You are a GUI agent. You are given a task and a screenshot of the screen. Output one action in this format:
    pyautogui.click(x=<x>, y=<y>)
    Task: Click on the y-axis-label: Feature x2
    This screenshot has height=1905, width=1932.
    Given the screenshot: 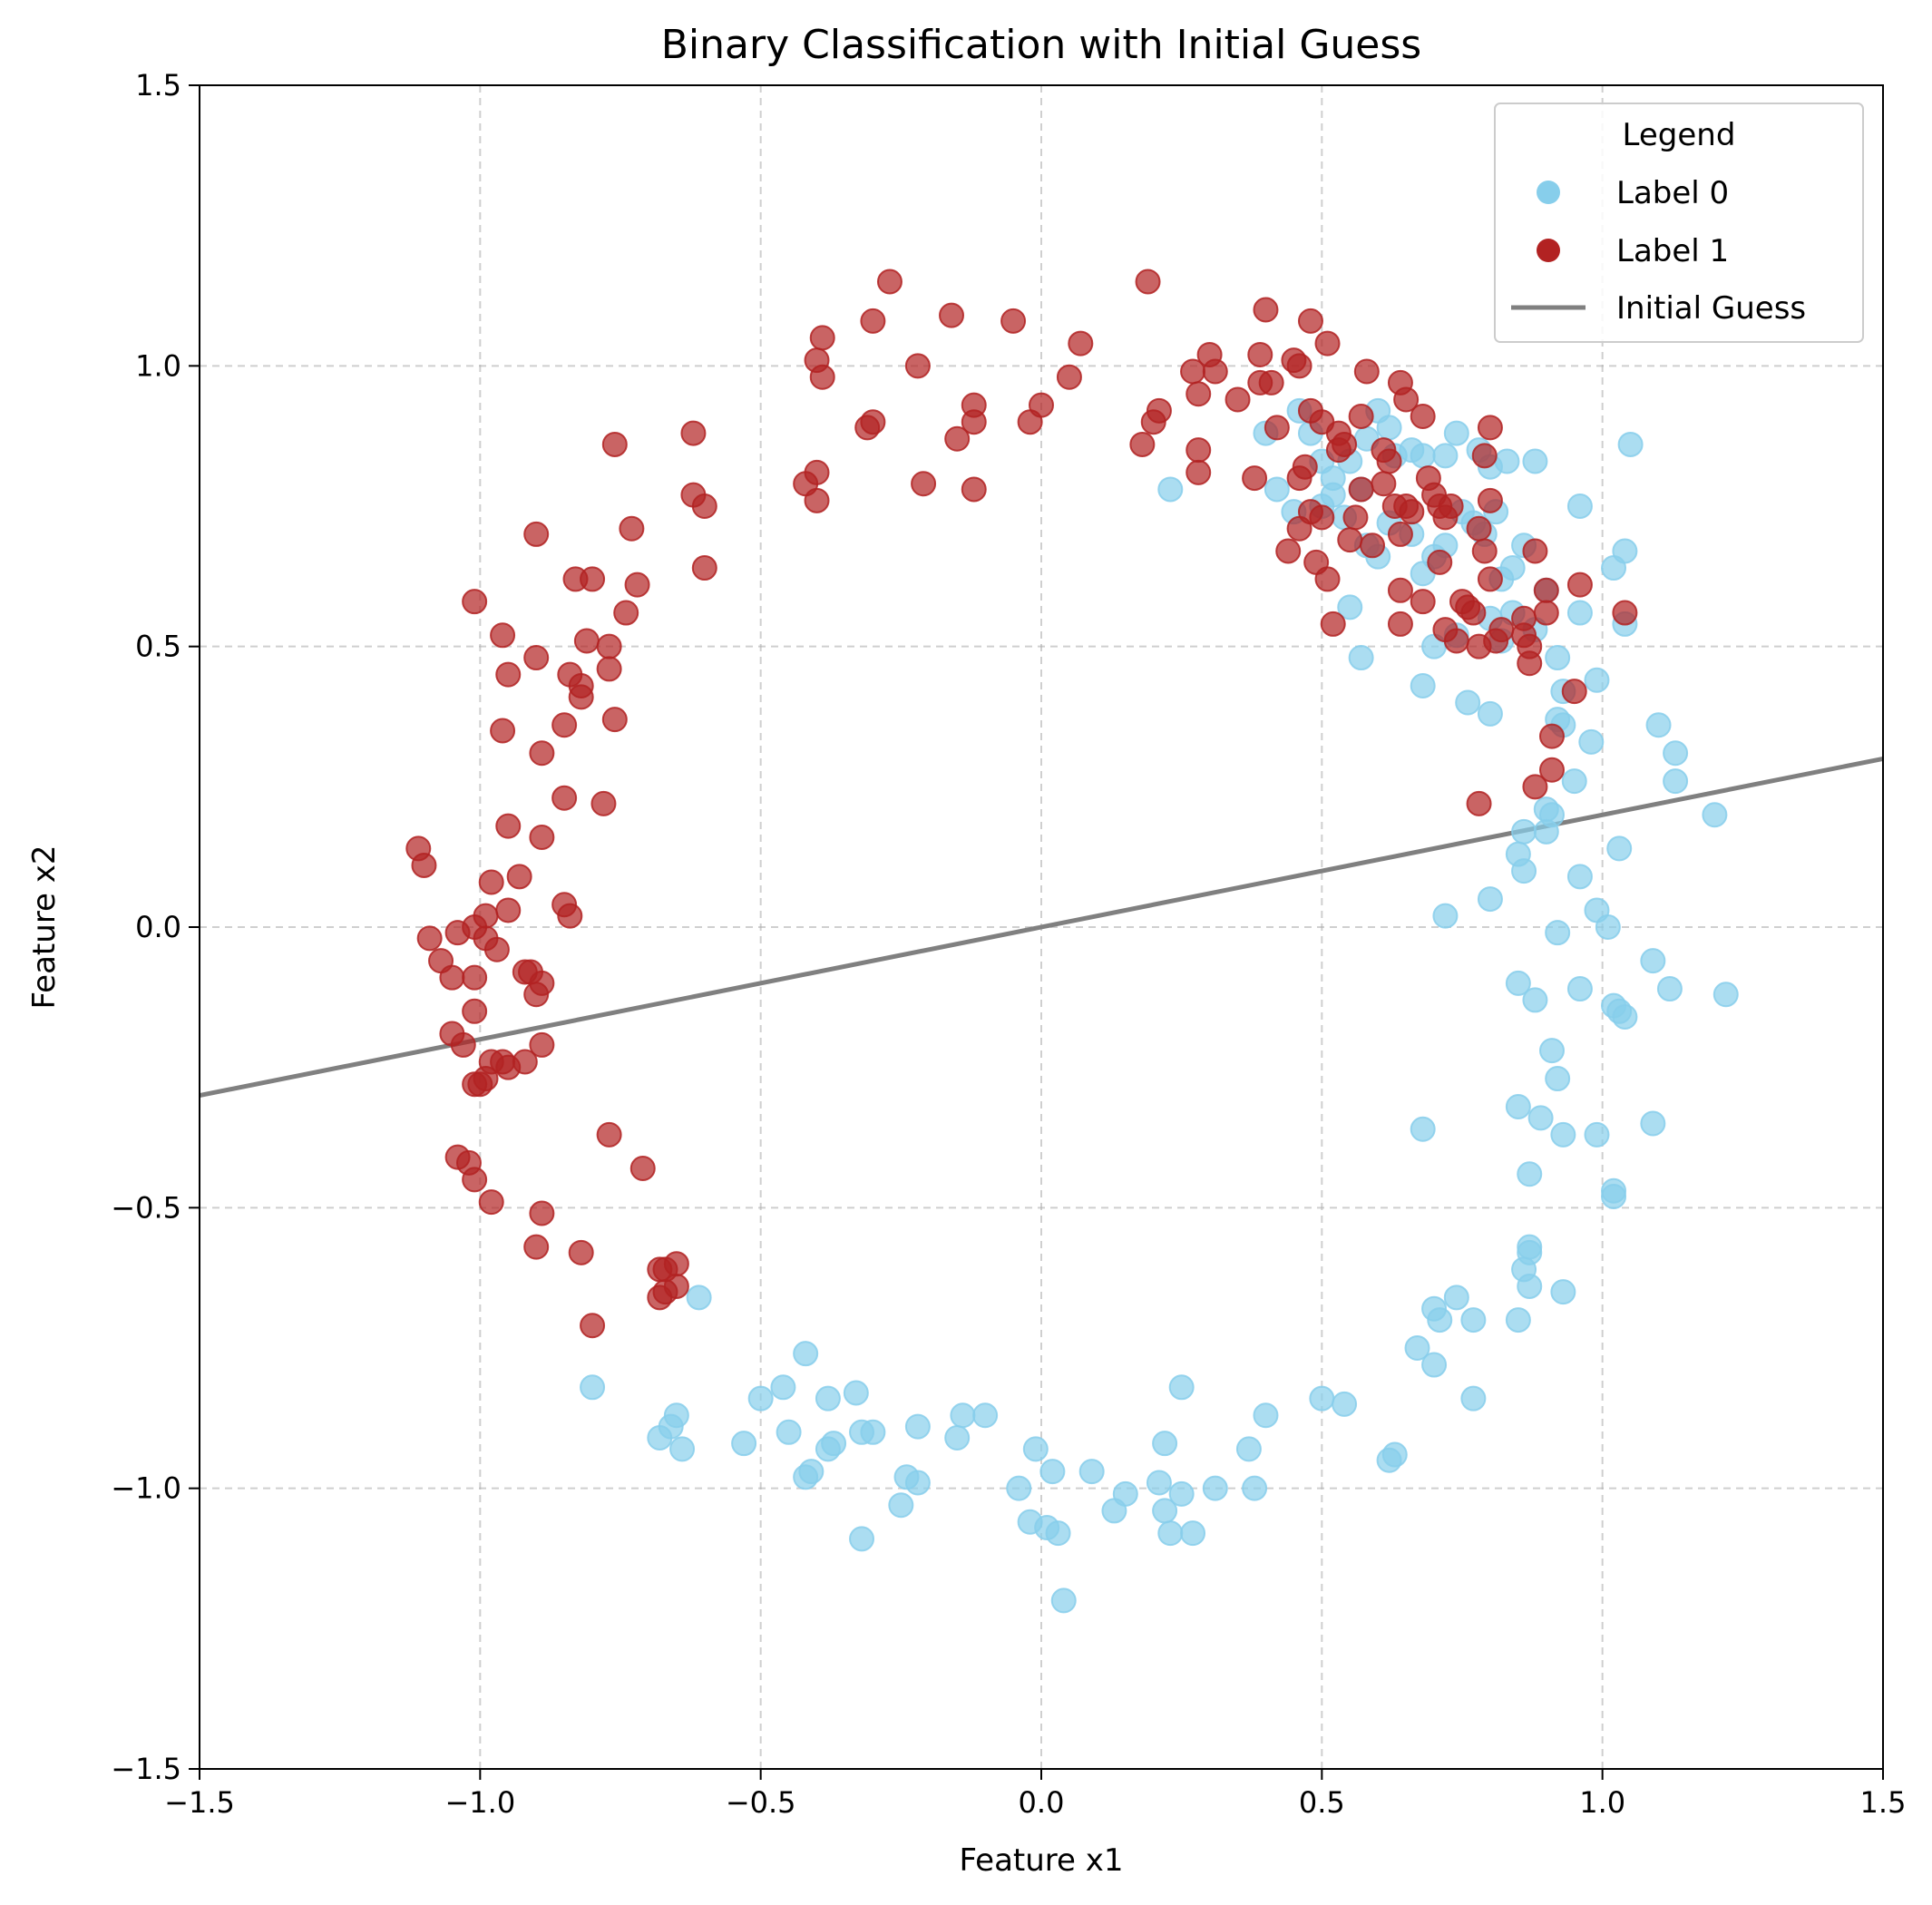 What is the action you would take?
    pyautogui.click(x=44, y=927)
    